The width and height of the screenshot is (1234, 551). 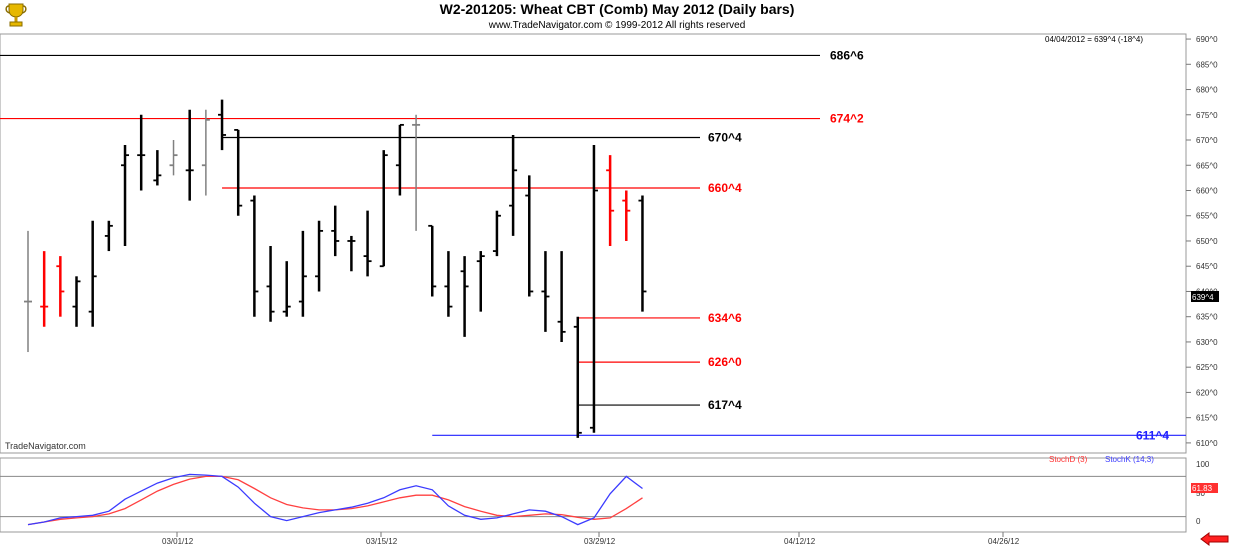 What do you see at coordinates (1207, 443) in the screenshot?
I see `y-tick-label: 610^0` at bounding box center [1207, 443].